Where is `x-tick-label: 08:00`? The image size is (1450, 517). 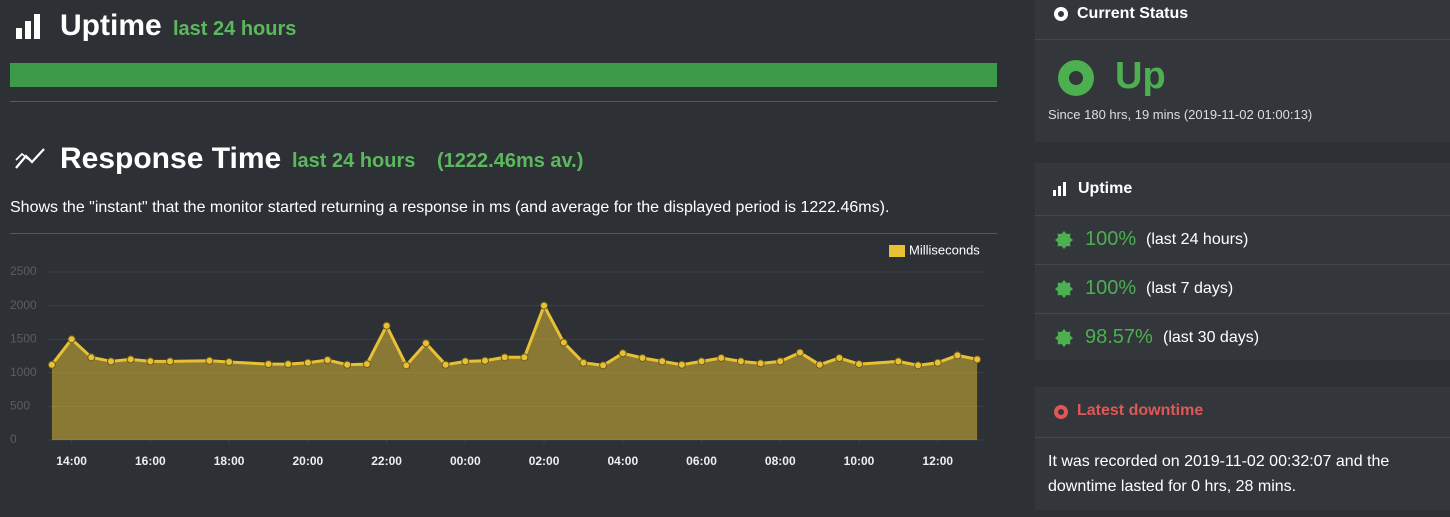 x-tick-label: 08:00 is located at coordinates (780, 461).